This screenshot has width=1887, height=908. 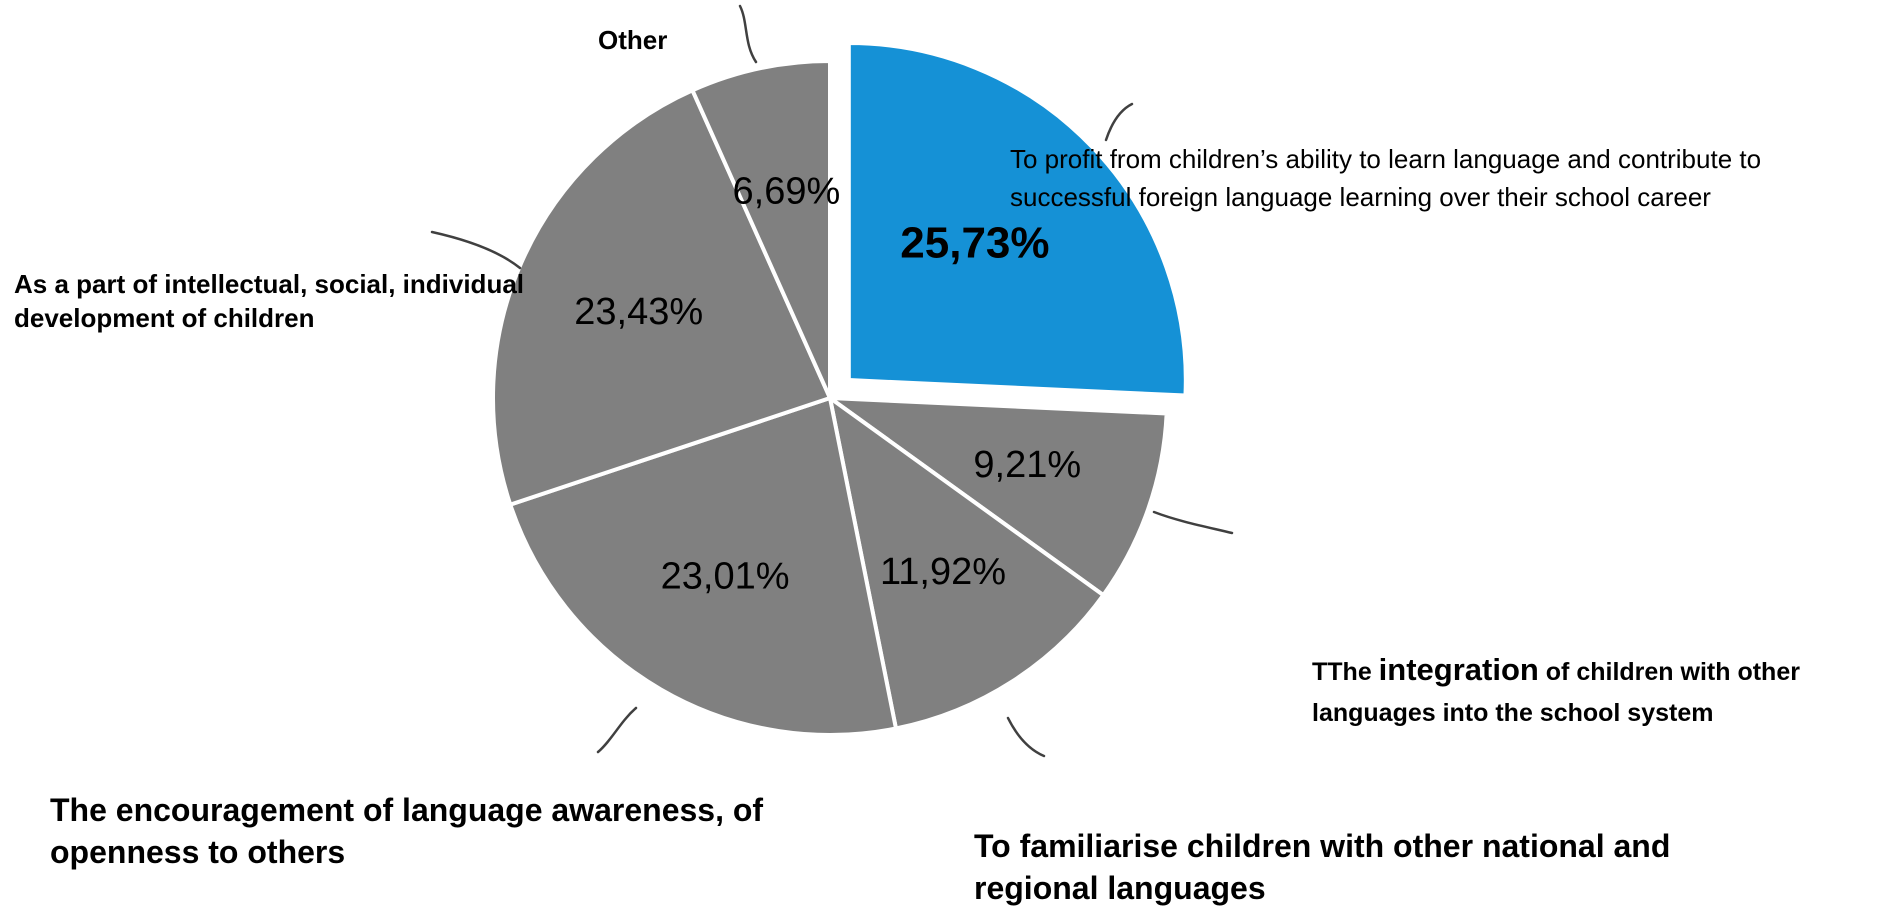 I want to click on category-label-integration-emphasis: integration, so click(x=1459, y=669).